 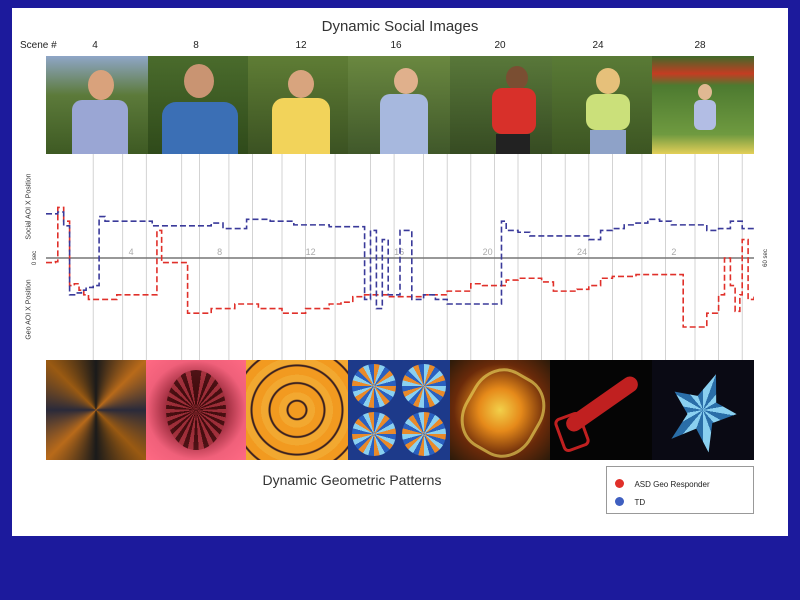 I want to click on center-tick-label: 4, so click(x=131, y=252).